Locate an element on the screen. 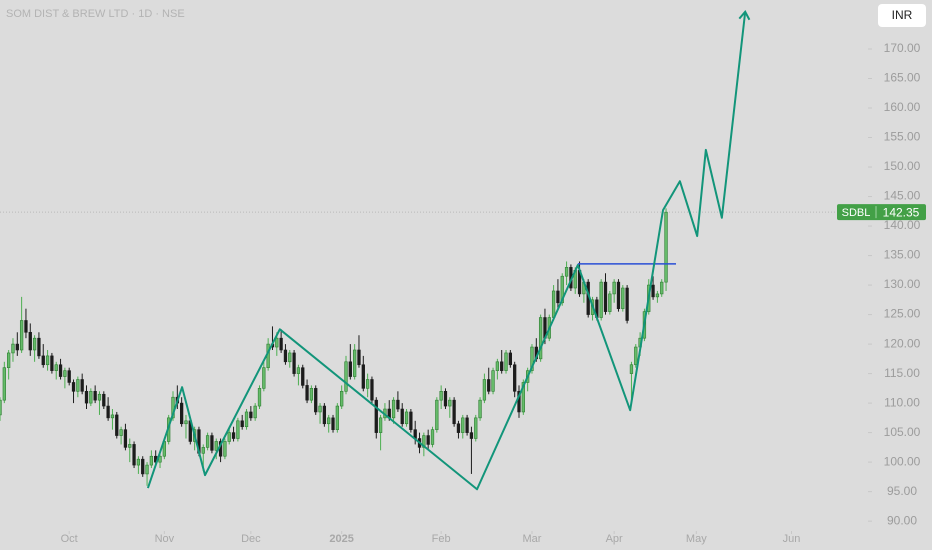 Image resolution: width=932 pixels, height=550 pixels. x-tick-label: Mar is located at coordinates (531, 539).